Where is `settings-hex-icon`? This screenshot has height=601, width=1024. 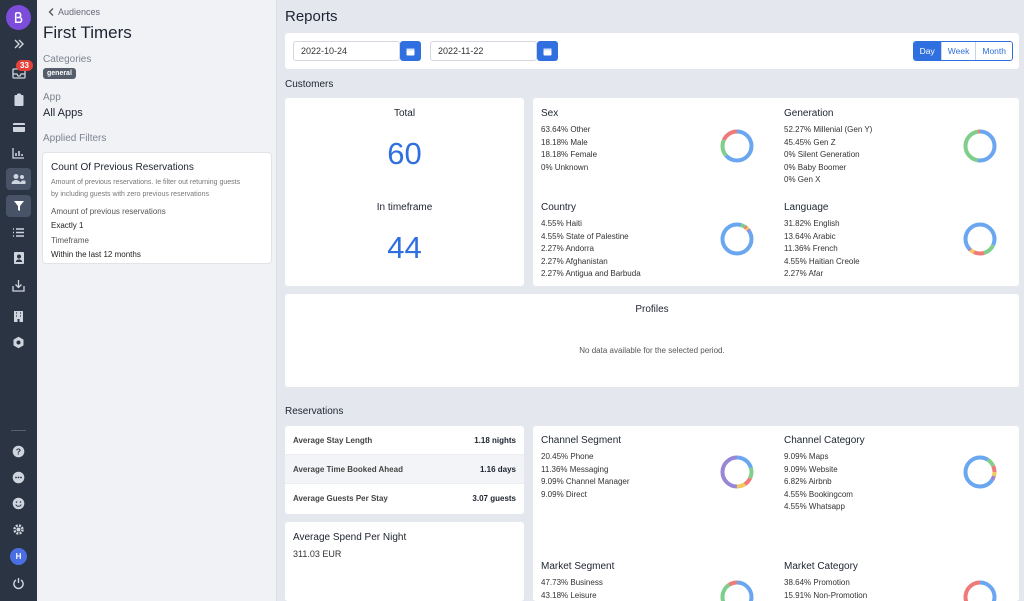
settings-hex-icon is located at coordinates (18, 342).